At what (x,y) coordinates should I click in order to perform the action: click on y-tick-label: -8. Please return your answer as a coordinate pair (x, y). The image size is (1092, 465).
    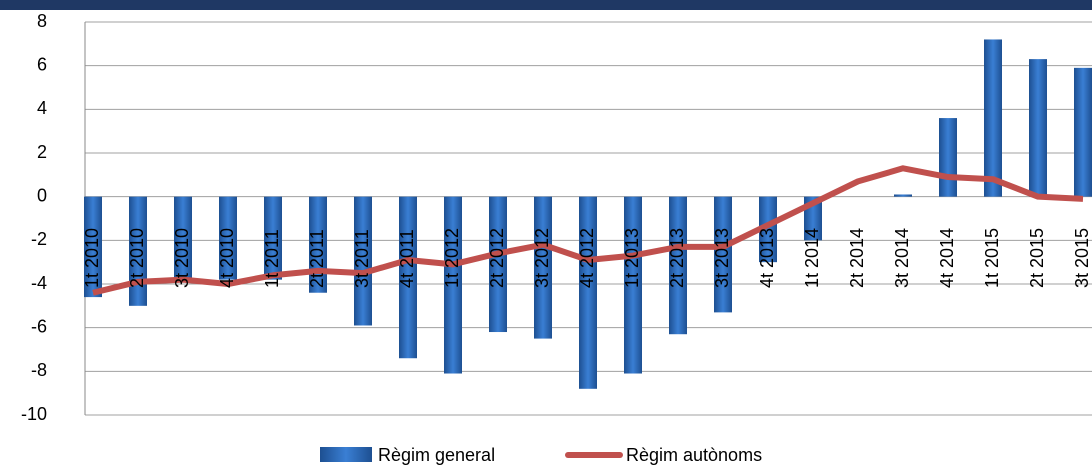
    Looking at the image, I should click on (39, 370).